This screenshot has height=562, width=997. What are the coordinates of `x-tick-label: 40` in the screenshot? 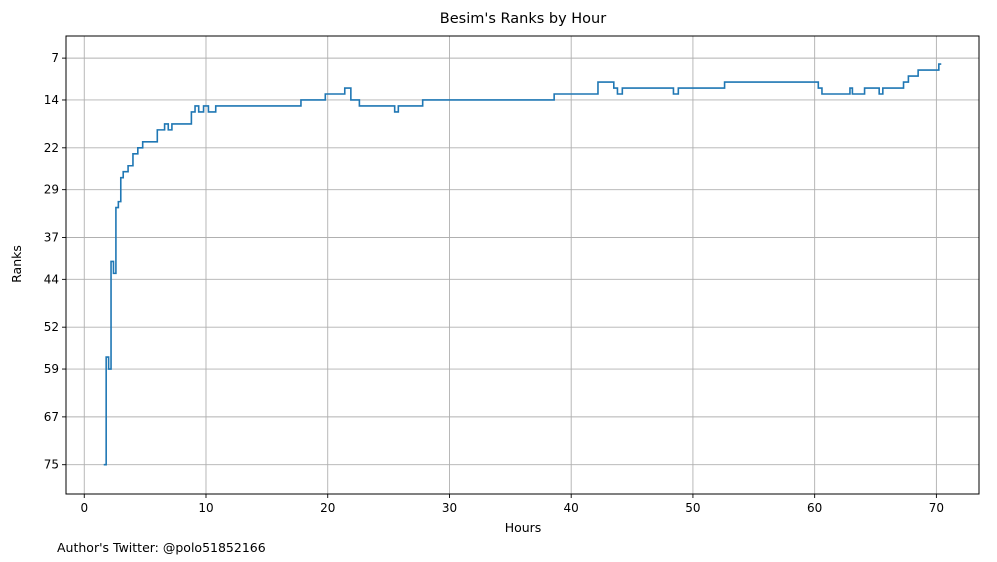 It's located at (571, 508).